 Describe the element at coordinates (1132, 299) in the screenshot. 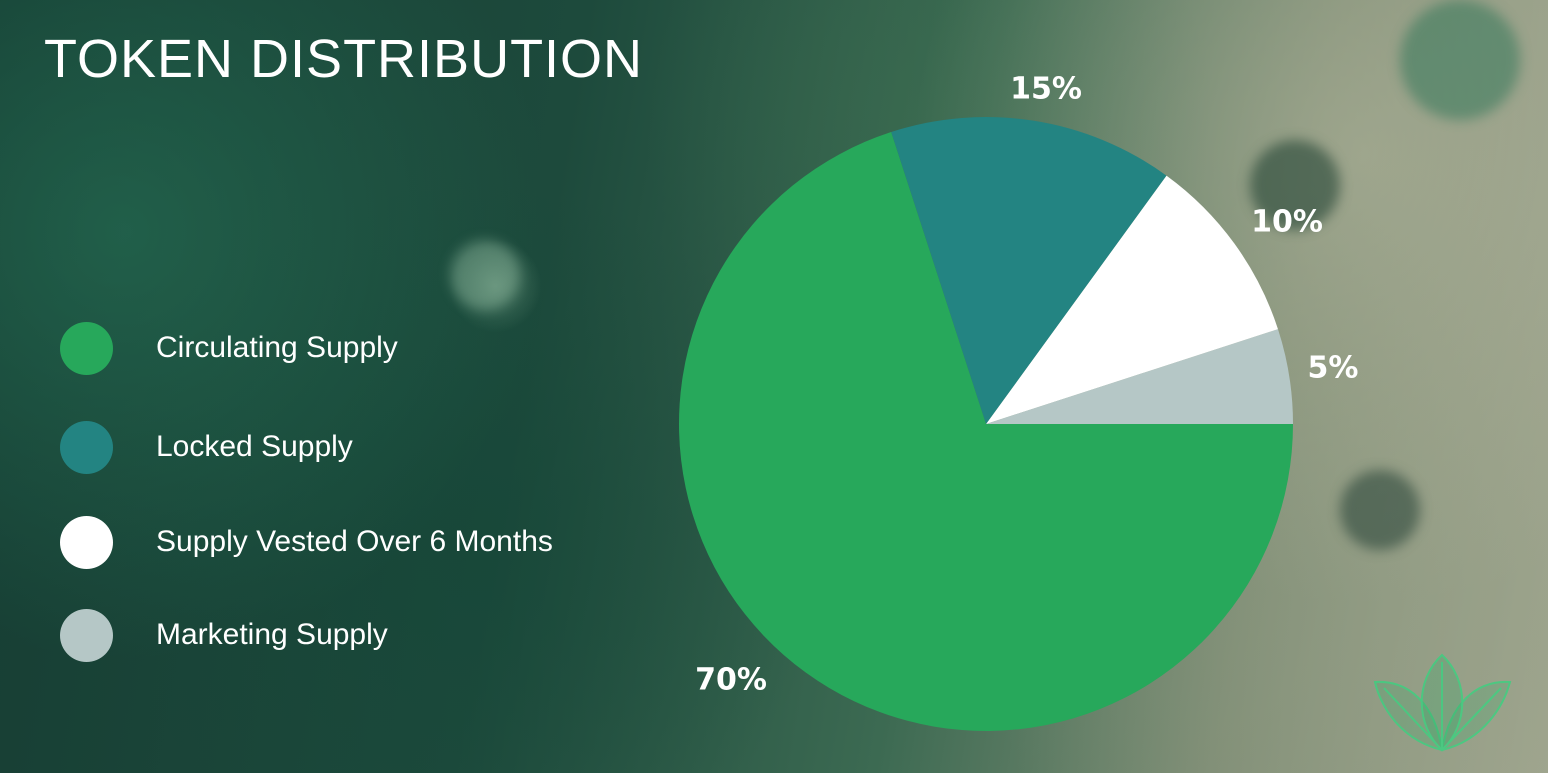

I see `pie-slice-supply-vested-over-6-months` at that location.